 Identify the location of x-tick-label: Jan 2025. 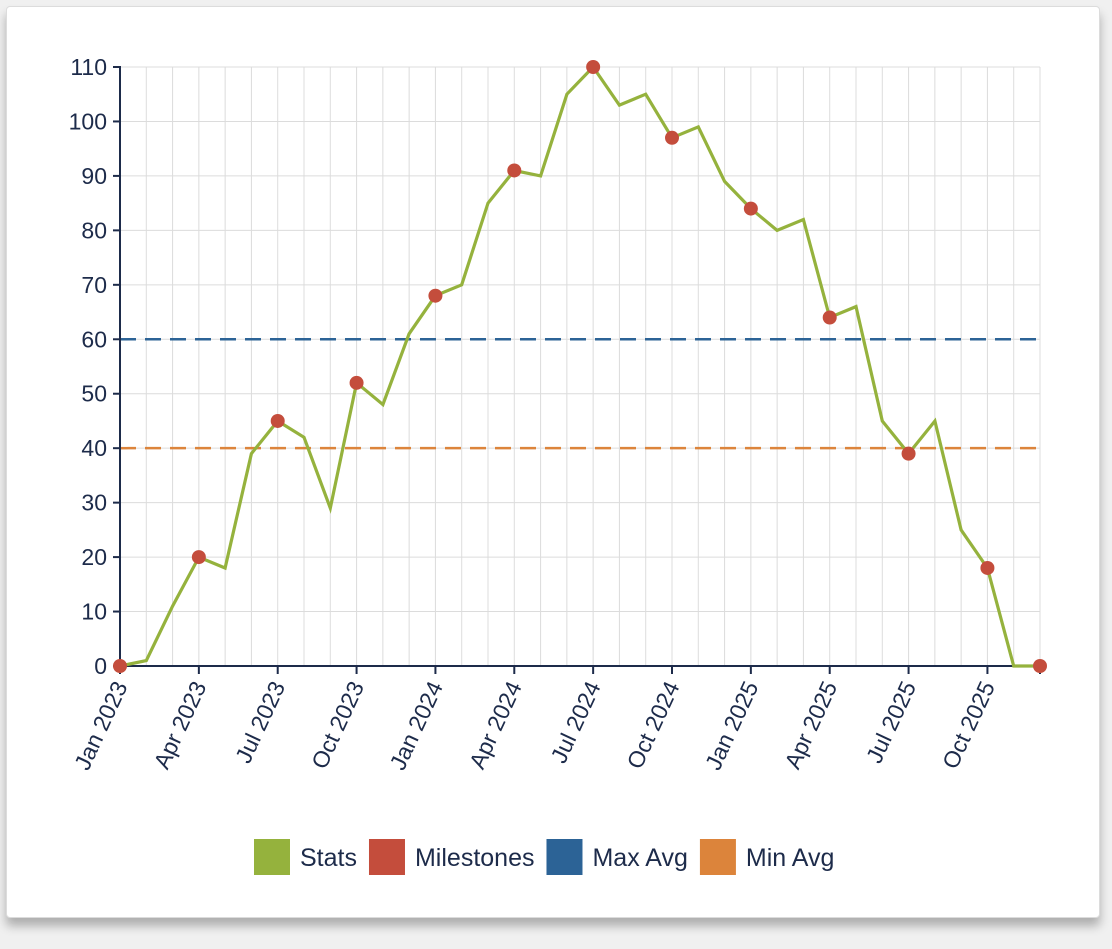
(732, 725).